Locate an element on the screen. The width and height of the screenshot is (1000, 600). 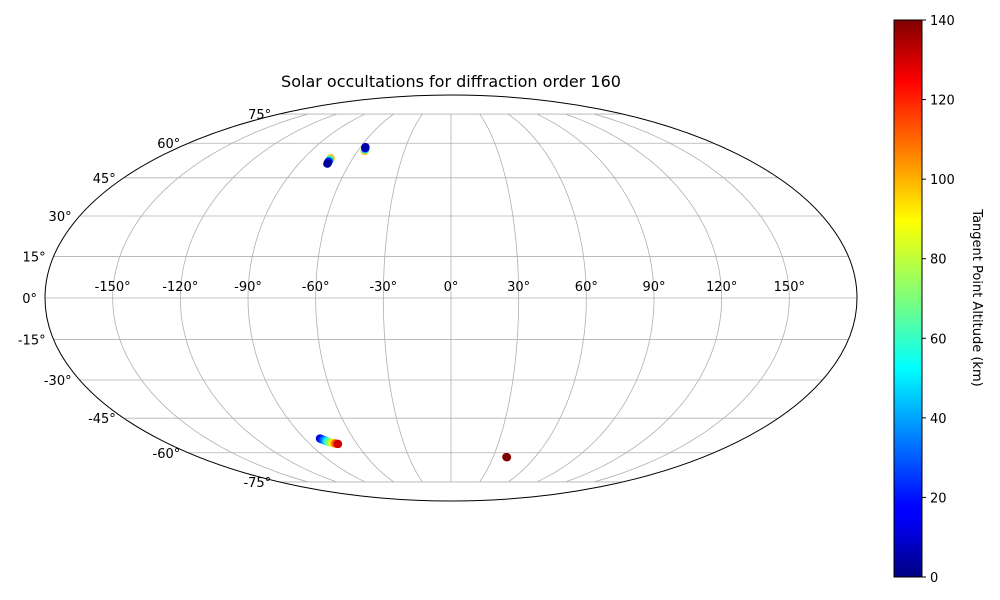
lon-tick-label: -90° is located at coordinates (248, 287).